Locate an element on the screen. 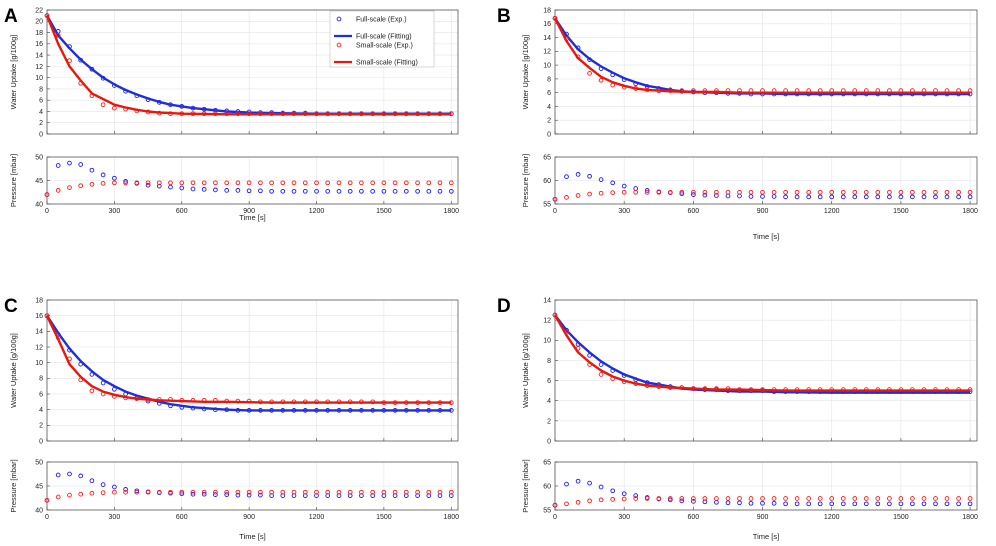  panel-b-lower-ytick-label: 65 is located at coordinates (547, 157).